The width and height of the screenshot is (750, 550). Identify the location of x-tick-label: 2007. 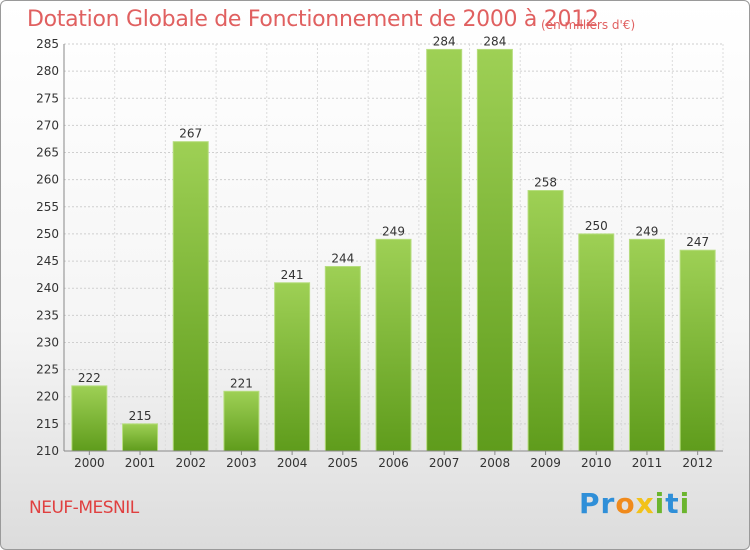
(444, 463).